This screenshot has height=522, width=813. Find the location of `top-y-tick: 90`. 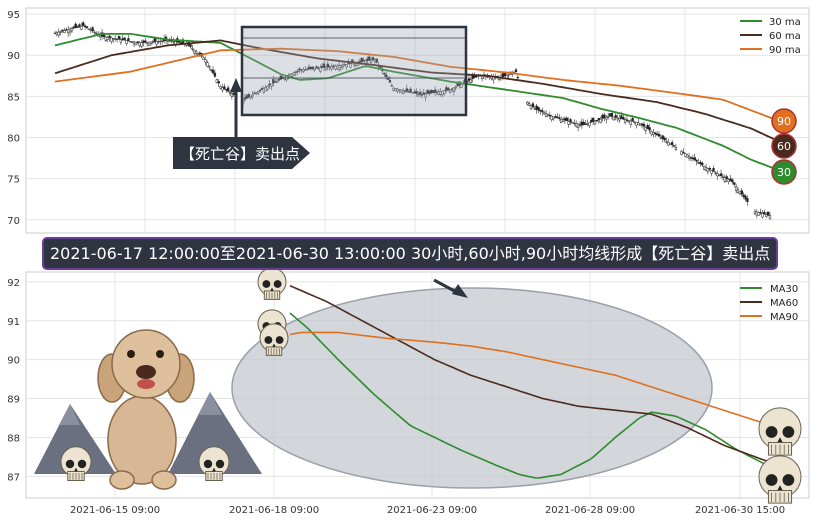

top-y-tick: 90 is located at coordinates (13, 56).